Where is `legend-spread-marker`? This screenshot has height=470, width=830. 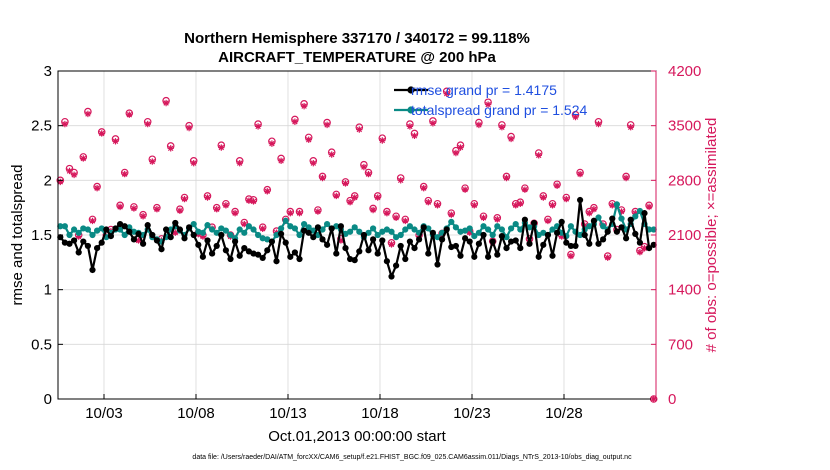 legend-spread-marker is located at coordinates (411, 110).